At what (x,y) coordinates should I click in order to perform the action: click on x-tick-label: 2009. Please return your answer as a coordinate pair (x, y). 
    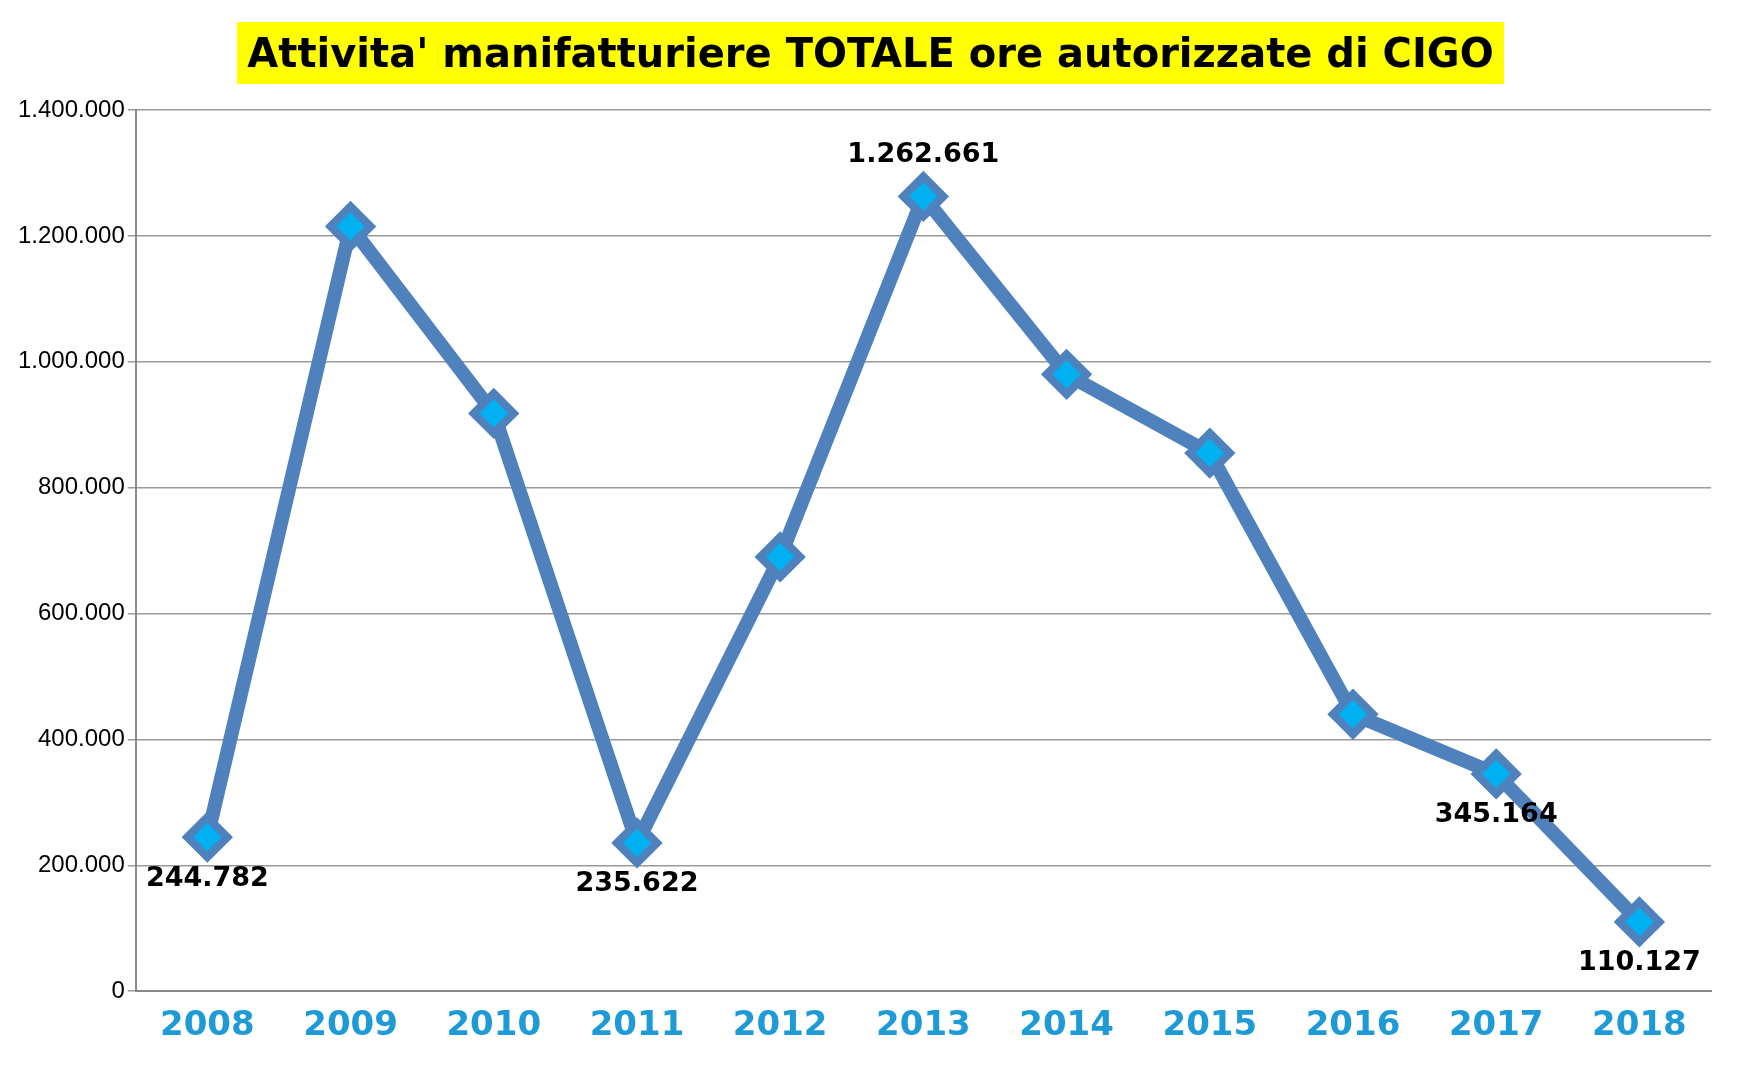
    Looking at the image, I should click on (350, 1023).